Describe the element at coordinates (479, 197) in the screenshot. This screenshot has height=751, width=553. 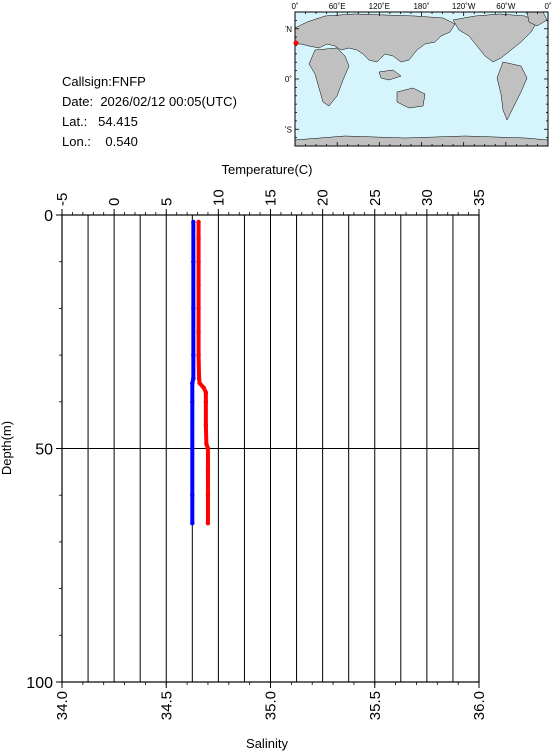
I see `temperature-tick-label: 35` at that location.